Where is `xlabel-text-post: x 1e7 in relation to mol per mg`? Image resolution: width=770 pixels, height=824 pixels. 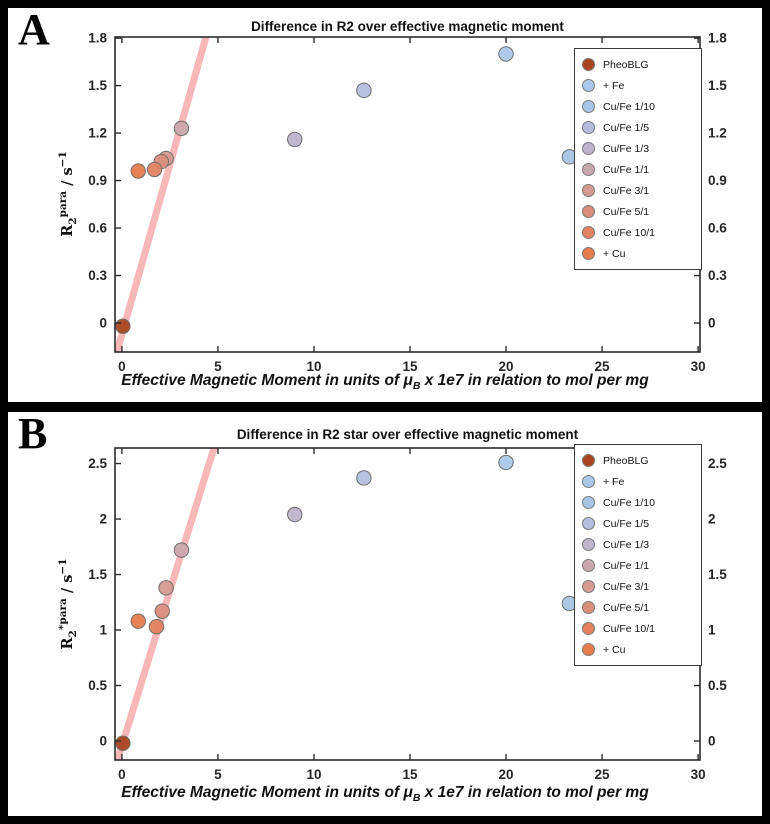
xlabel-text-post: x 1e7 in relation to mol per mg is located at coordinates (534, 380).